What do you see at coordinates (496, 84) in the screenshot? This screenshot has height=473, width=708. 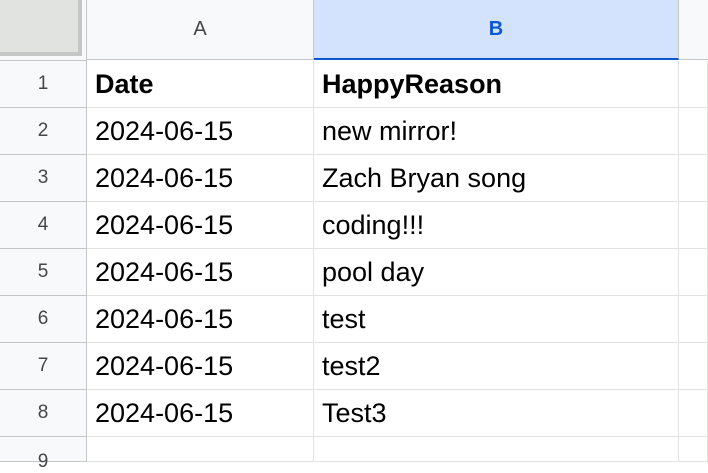 I see `cell-happy-reason: HappyReason` at bounding box center [496, 84].